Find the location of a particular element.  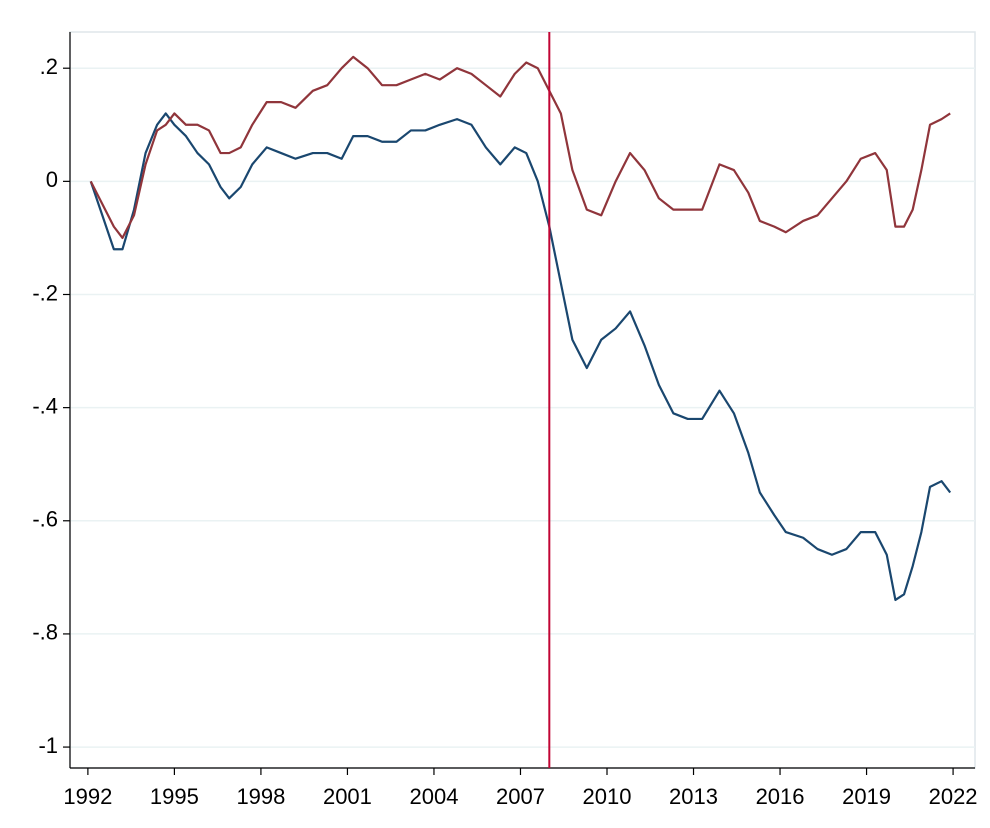

x-tick-label: 2010 is located at coordinates (607, 796).